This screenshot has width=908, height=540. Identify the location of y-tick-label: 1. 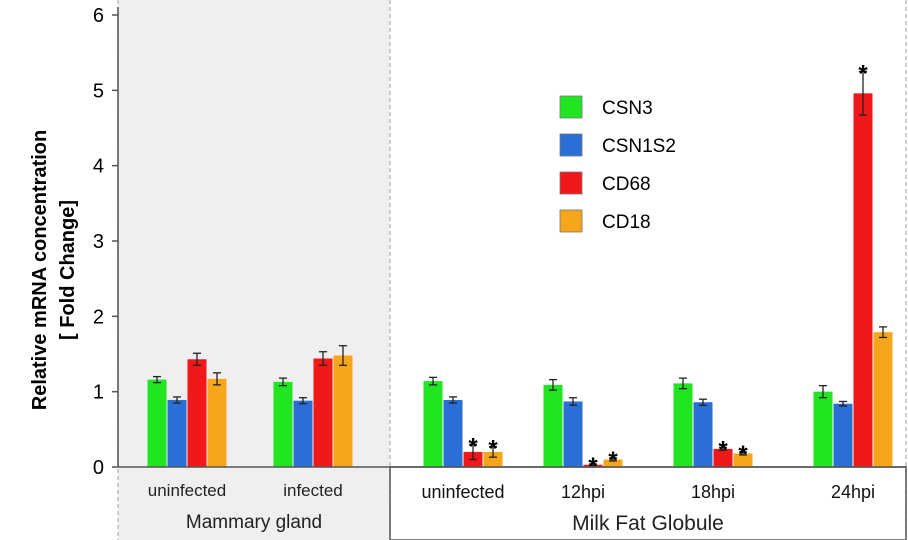
(98, 393).